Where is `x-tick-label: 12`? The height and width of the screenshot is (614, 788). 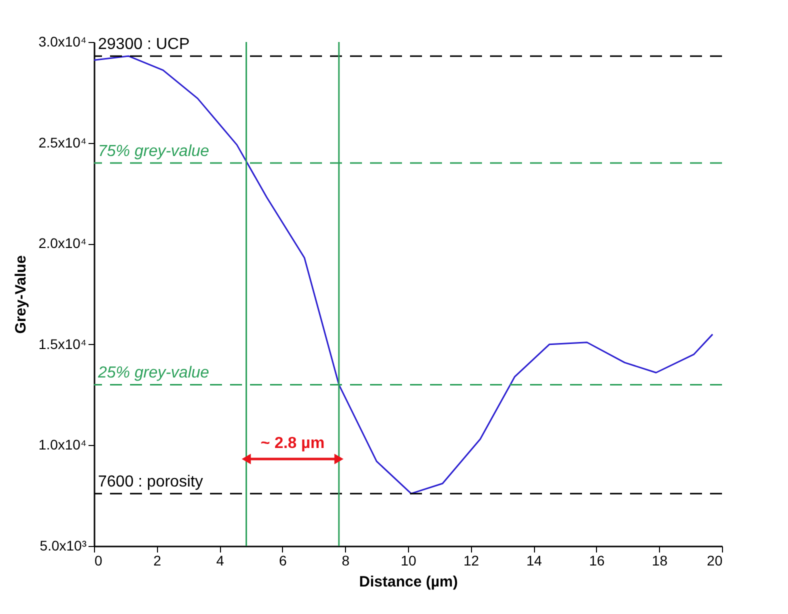 x-tick-label: 12 is located at coordinates (472, 560).